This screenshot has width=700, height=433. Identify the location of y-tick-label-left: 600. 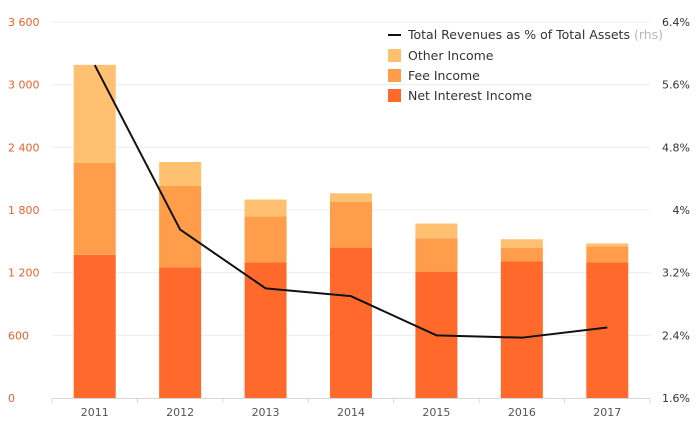
(18, 335).